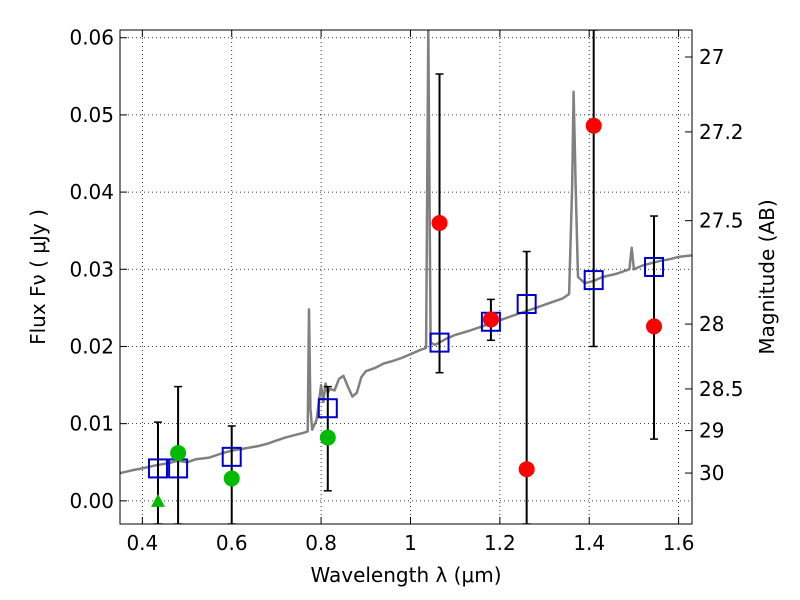 Image resolution: width=800 pixels, height=600 pixels. Describe the element at coordinates (679, 543) in the screenshot. I see `x-tick-label: 1.6` at that location.